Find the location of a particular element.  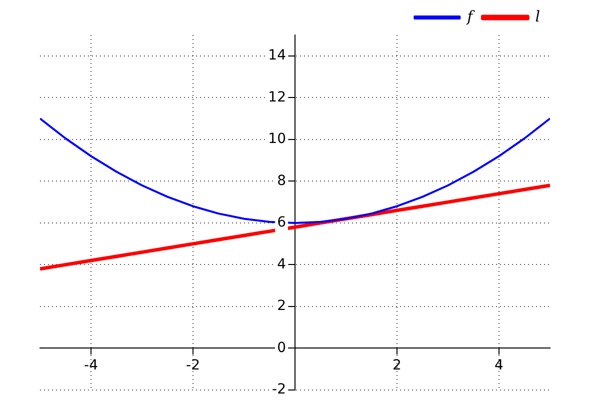

y-tick-label: 2 is located at coordinates (281, 306).